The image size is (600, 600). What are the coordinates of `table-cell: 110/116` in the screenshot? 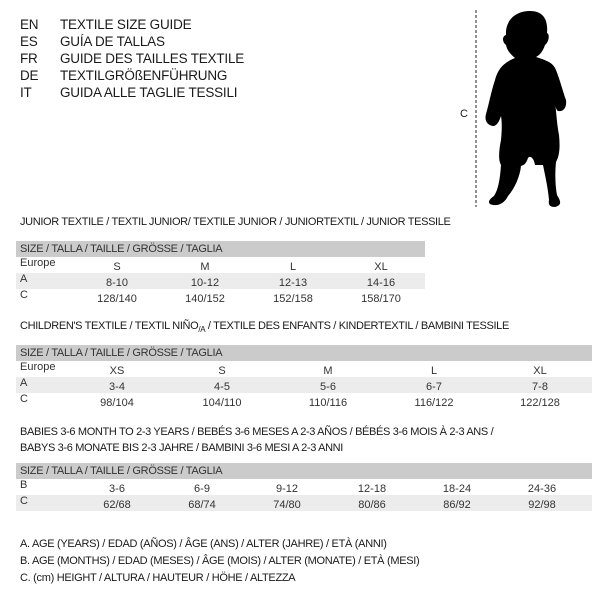 It's located at (328, 403).